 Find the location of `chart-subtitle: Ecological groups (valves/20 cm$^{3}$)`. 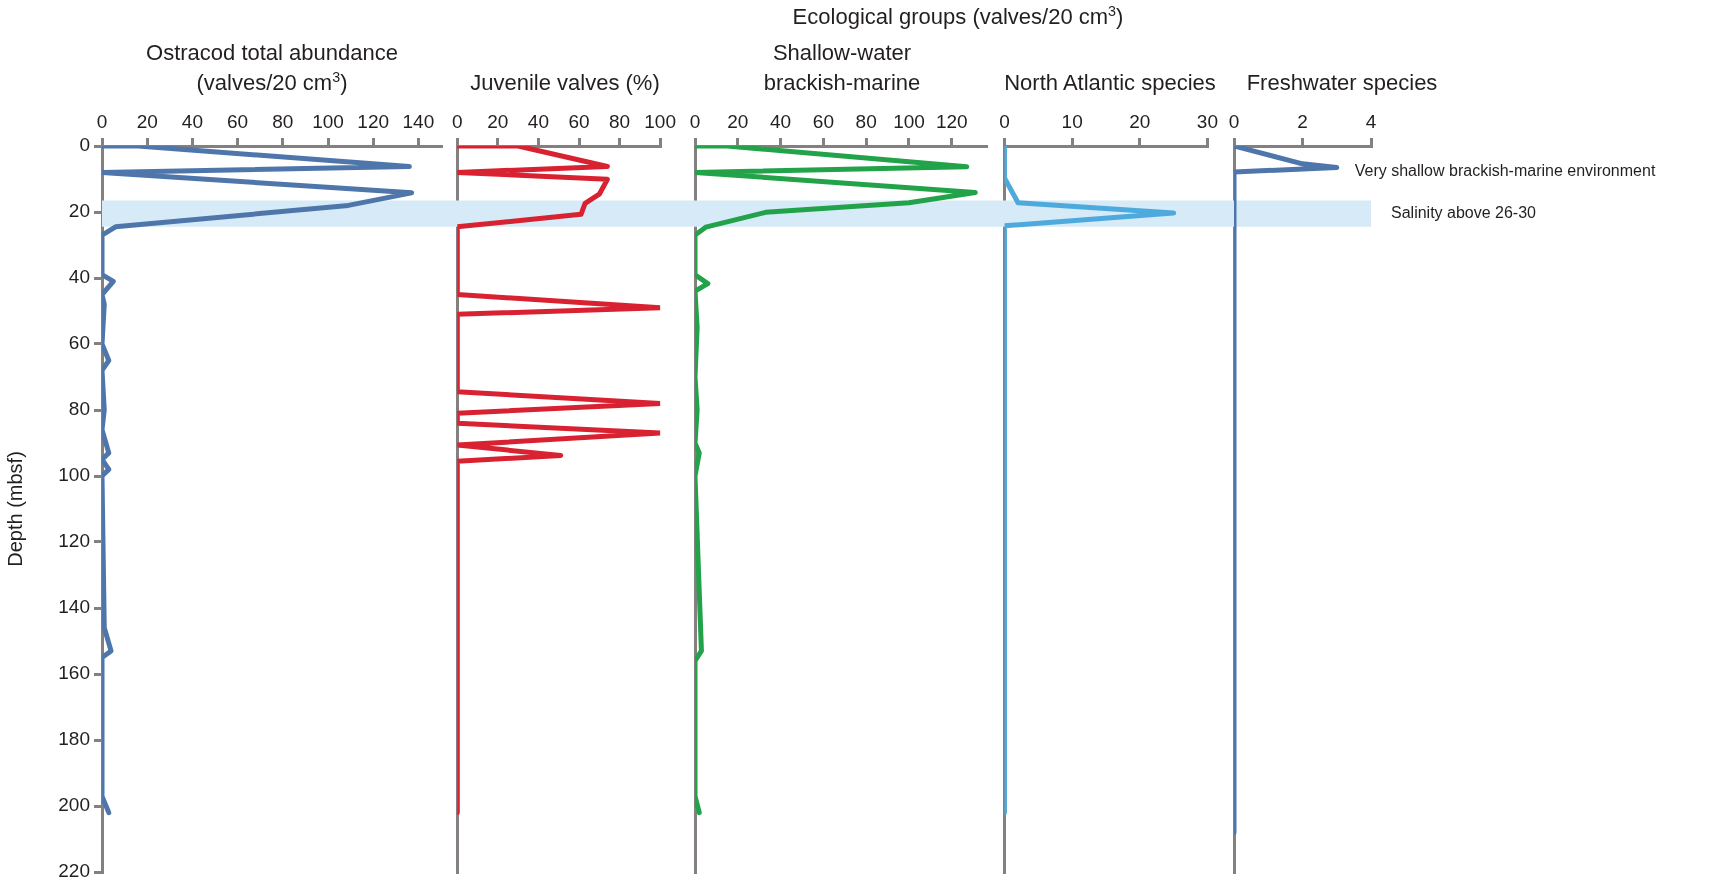

chart-subtitle: Ecological groups (valves/20 cm$^{3}$) is located at coordinates (958, 16).